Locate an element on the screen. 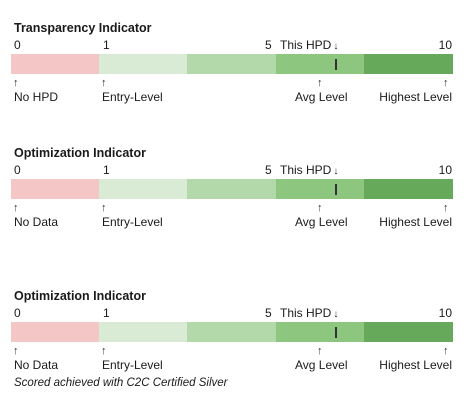 Image resolution: width=474 pixels, height=406 pixels. indicator-title: Transparency Indicator is located at coordinates (83, 28).